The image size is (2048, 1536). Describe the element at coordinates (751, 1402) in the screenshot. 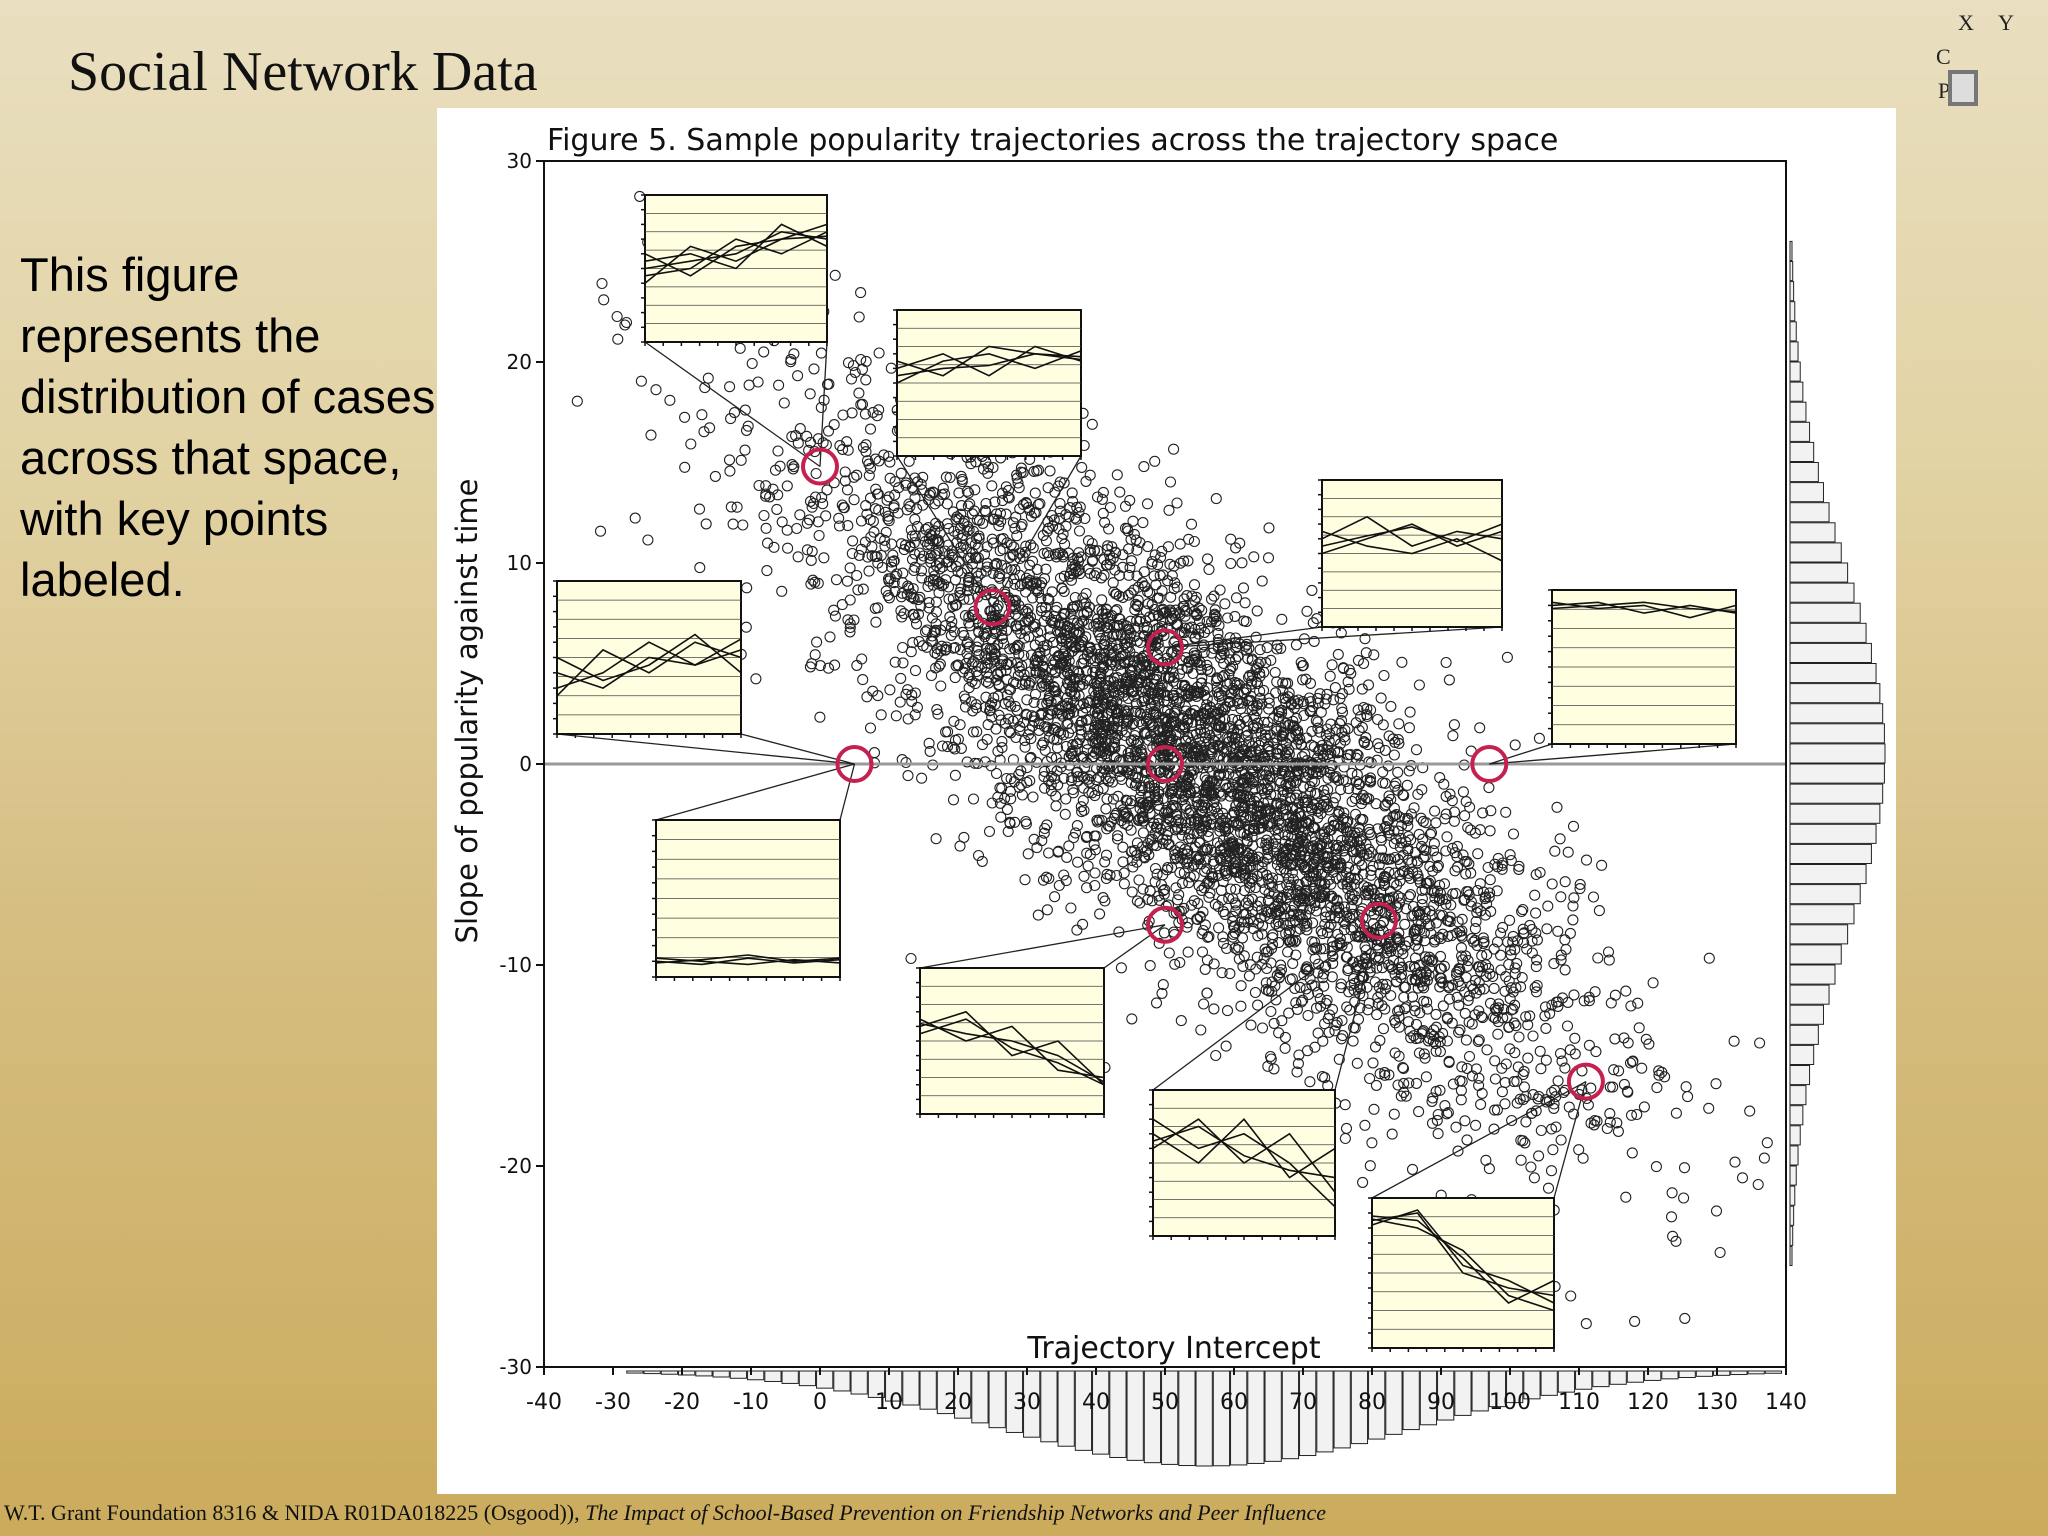

I see `x-tick-label: -10` at that location.